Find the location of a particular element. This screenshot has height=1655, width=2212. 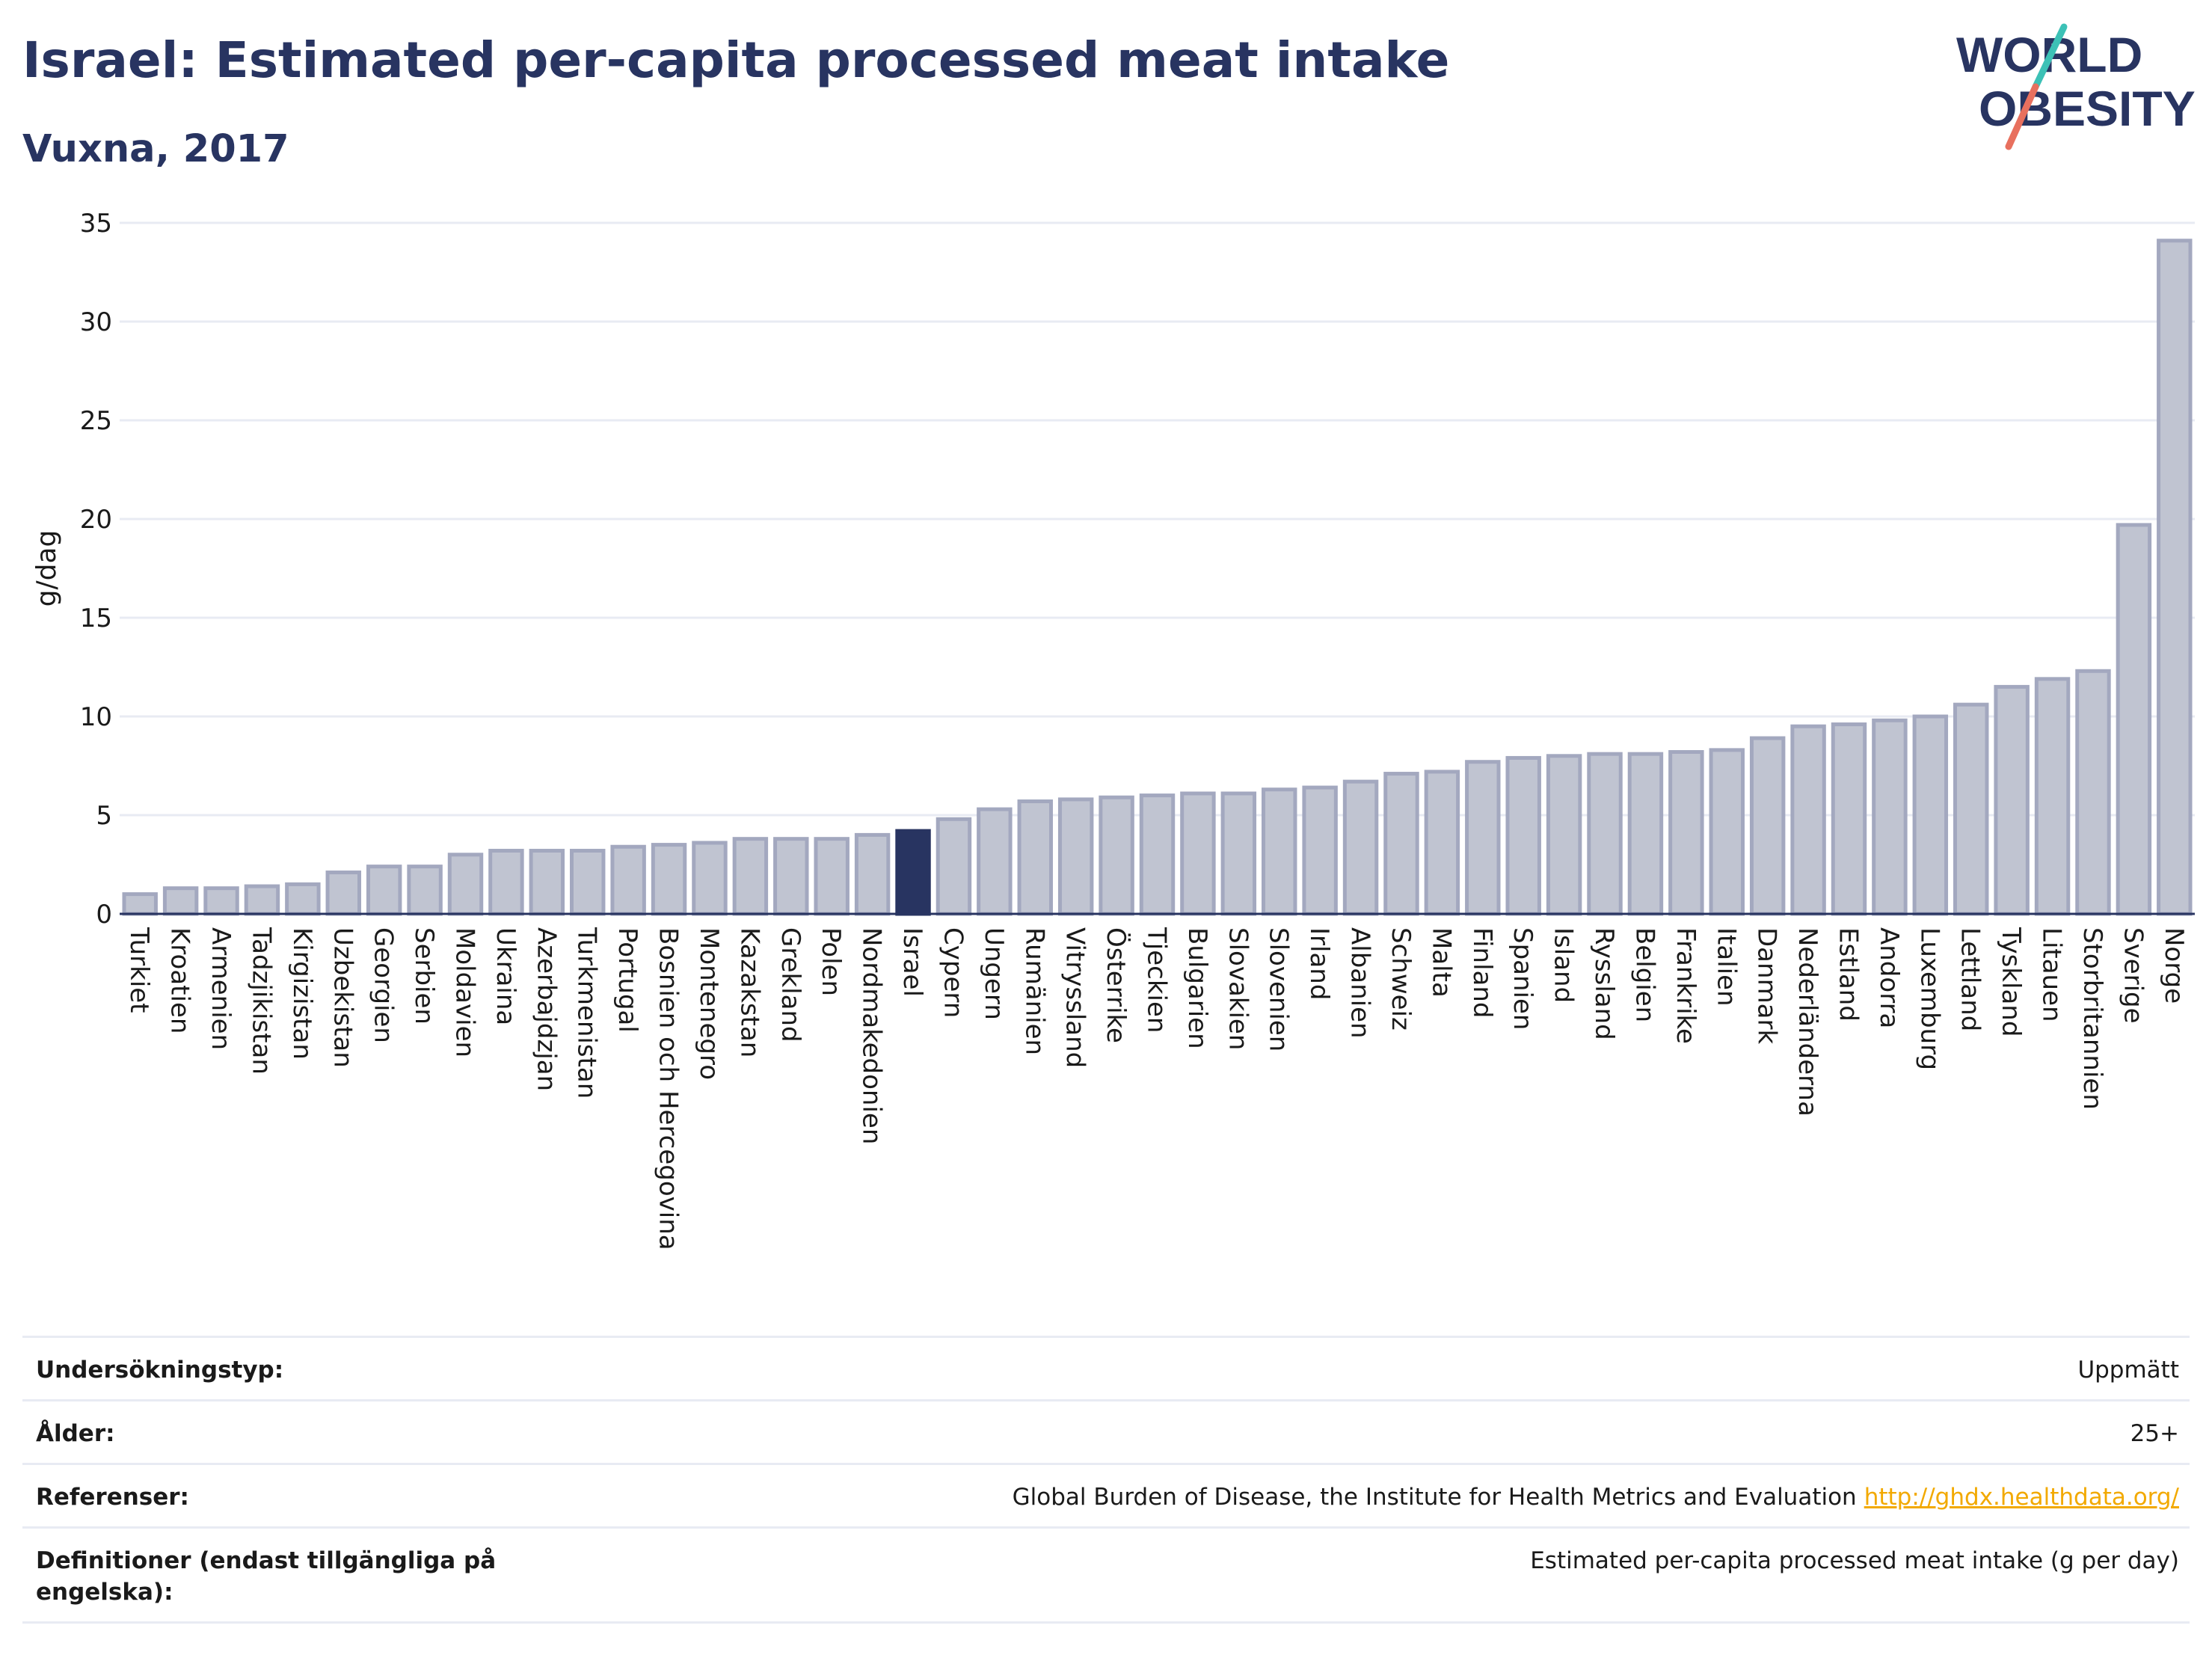

y-tick-label: 25 is located at coordinates (96, 421).